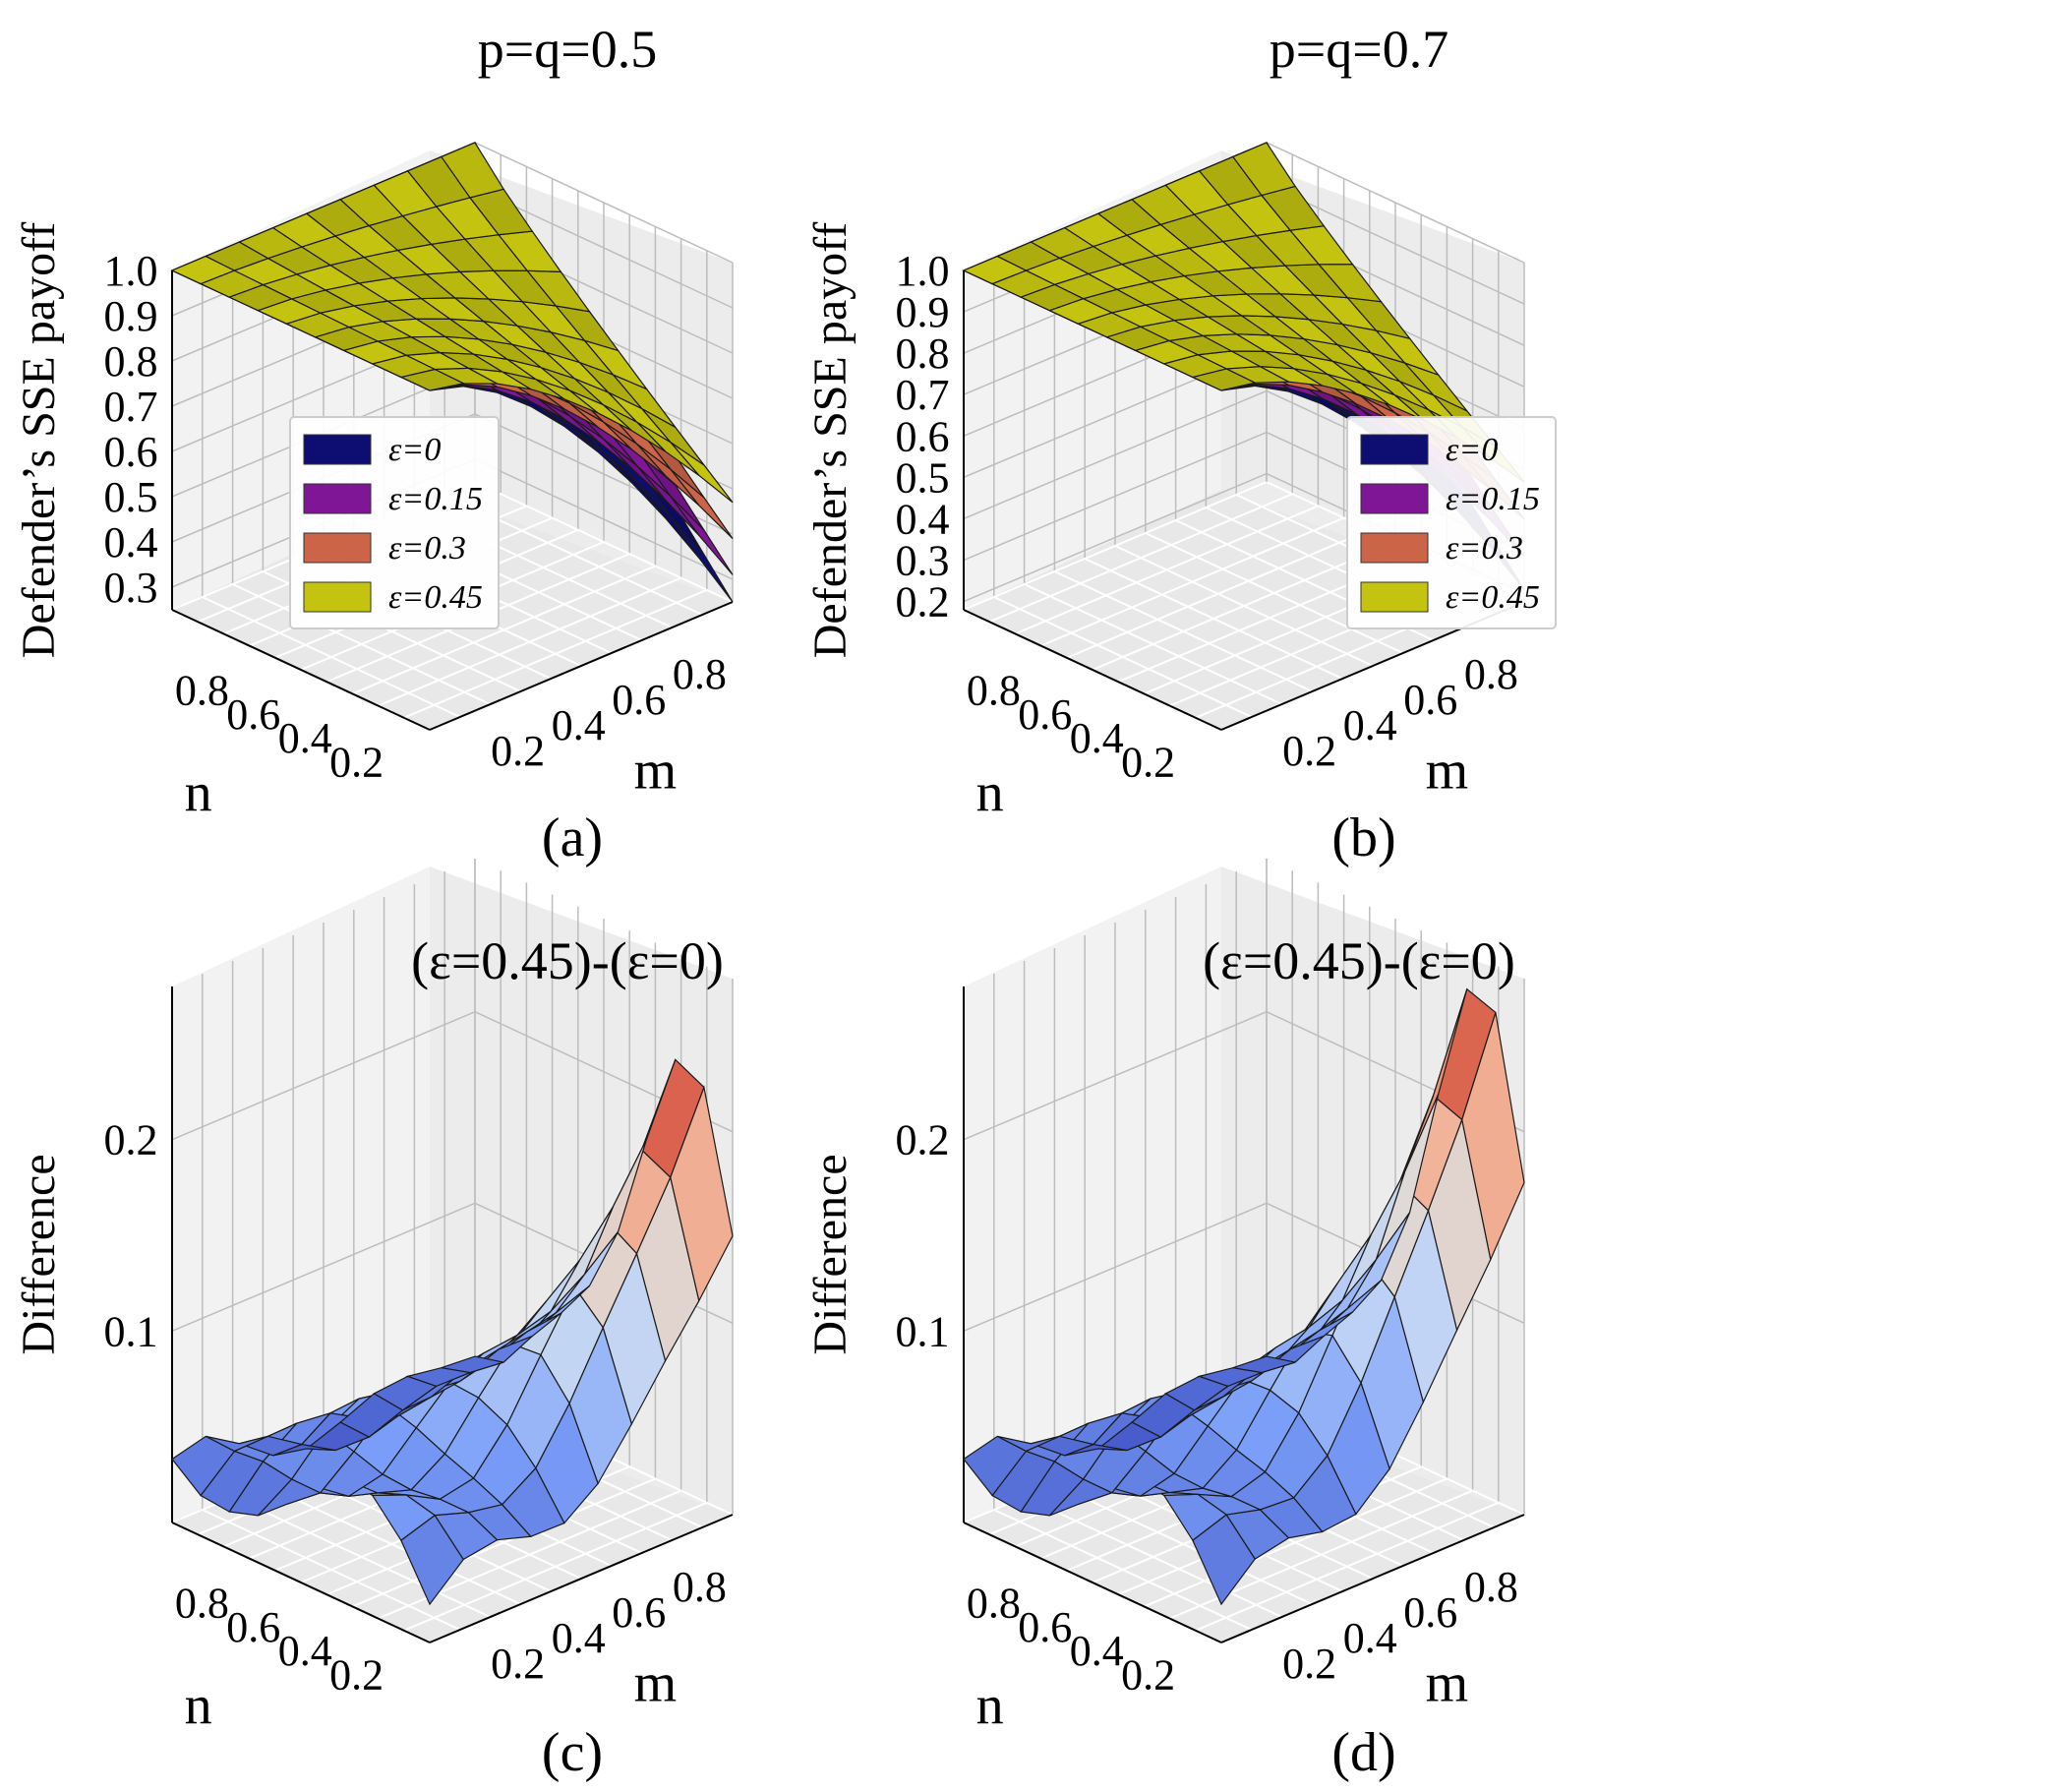  Describe the element at coordinates (567, 49) in the screenshot. I see `panel-title: p=q=0.5` at that location.